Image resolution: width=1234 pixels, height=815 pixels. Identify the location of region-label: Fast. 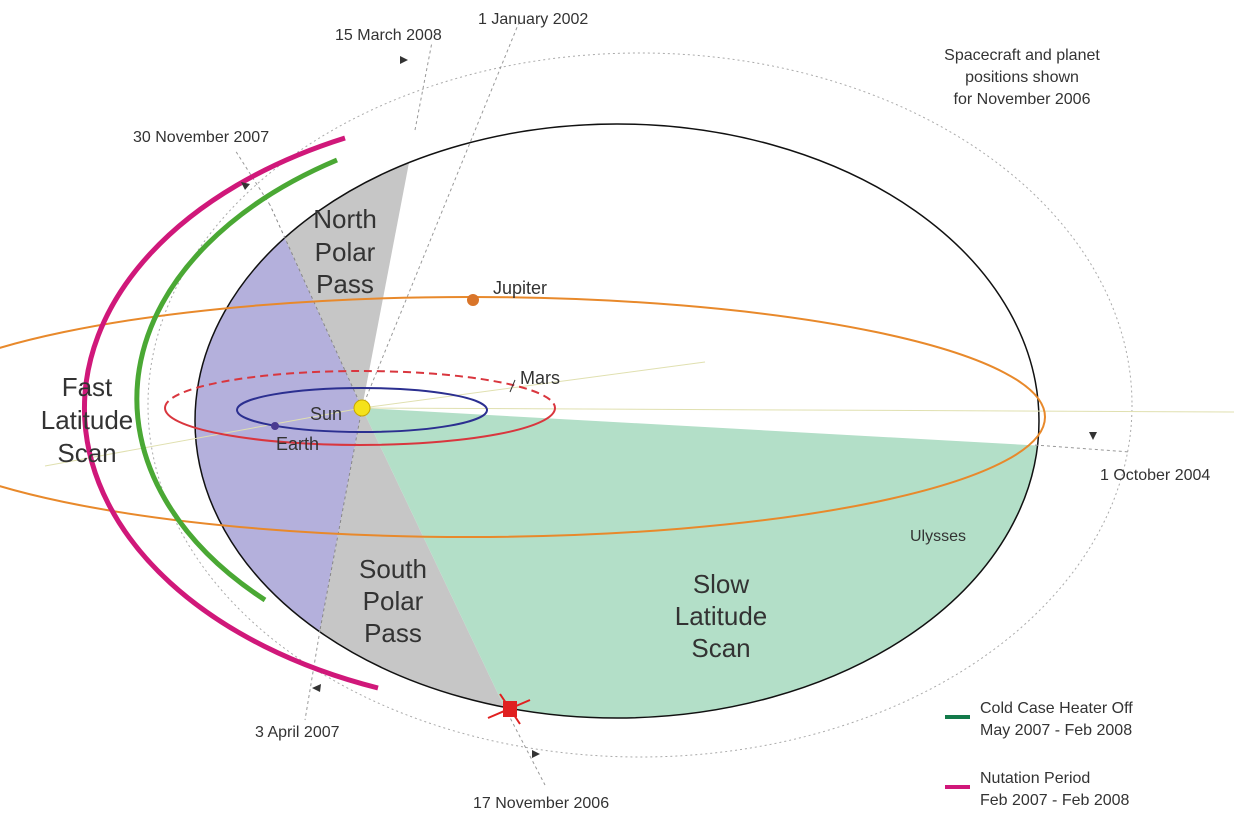
(87, 387).